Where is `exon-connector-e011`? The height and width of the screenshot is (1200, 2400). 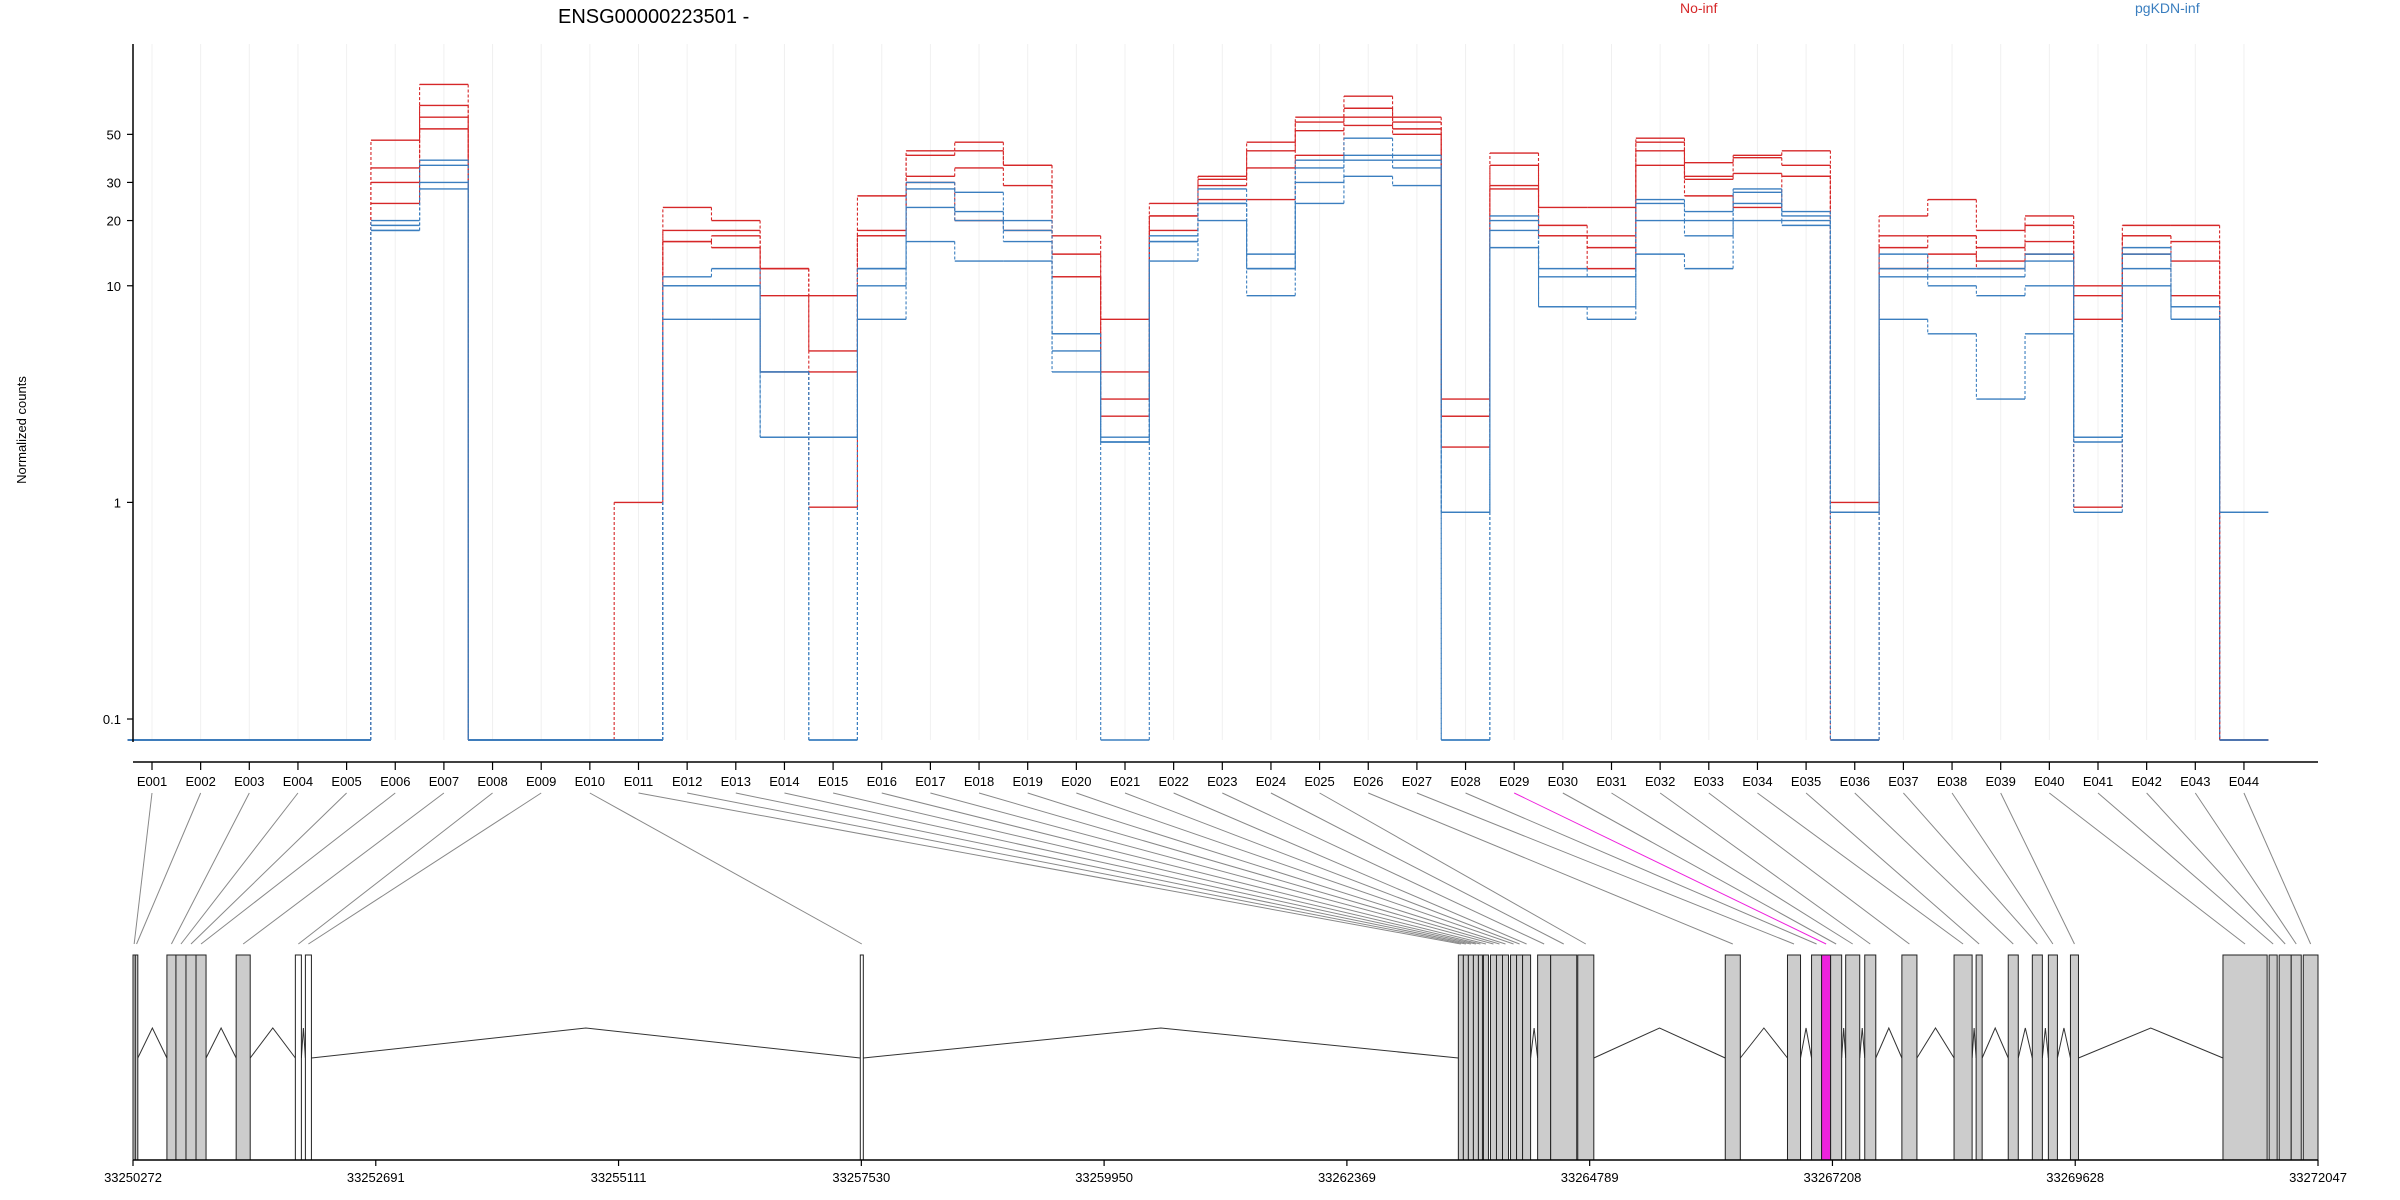
exon-connector-e011 is located at coordinates (1049, 868).